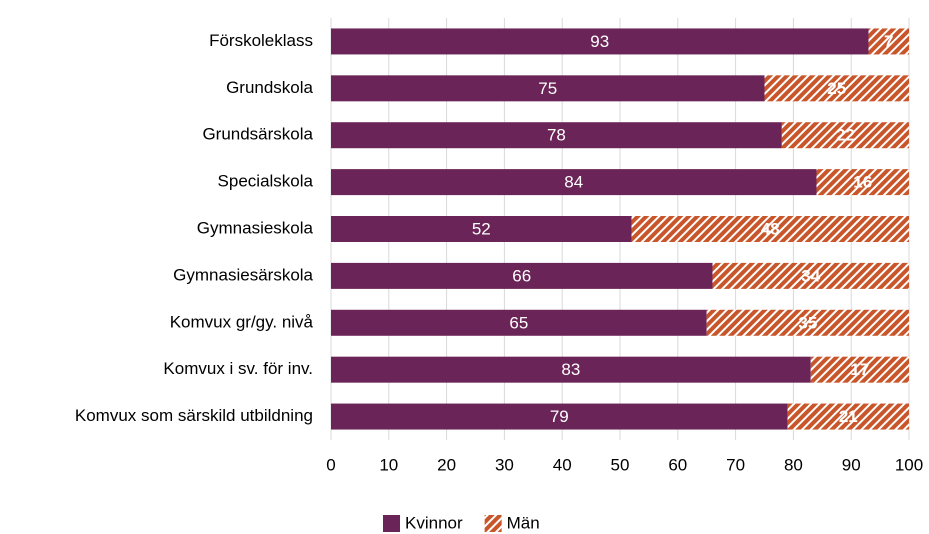  Describe the element at coordinates (269, 87) in the screenshot. I see `y-tick-label: Grundskola` at that location.